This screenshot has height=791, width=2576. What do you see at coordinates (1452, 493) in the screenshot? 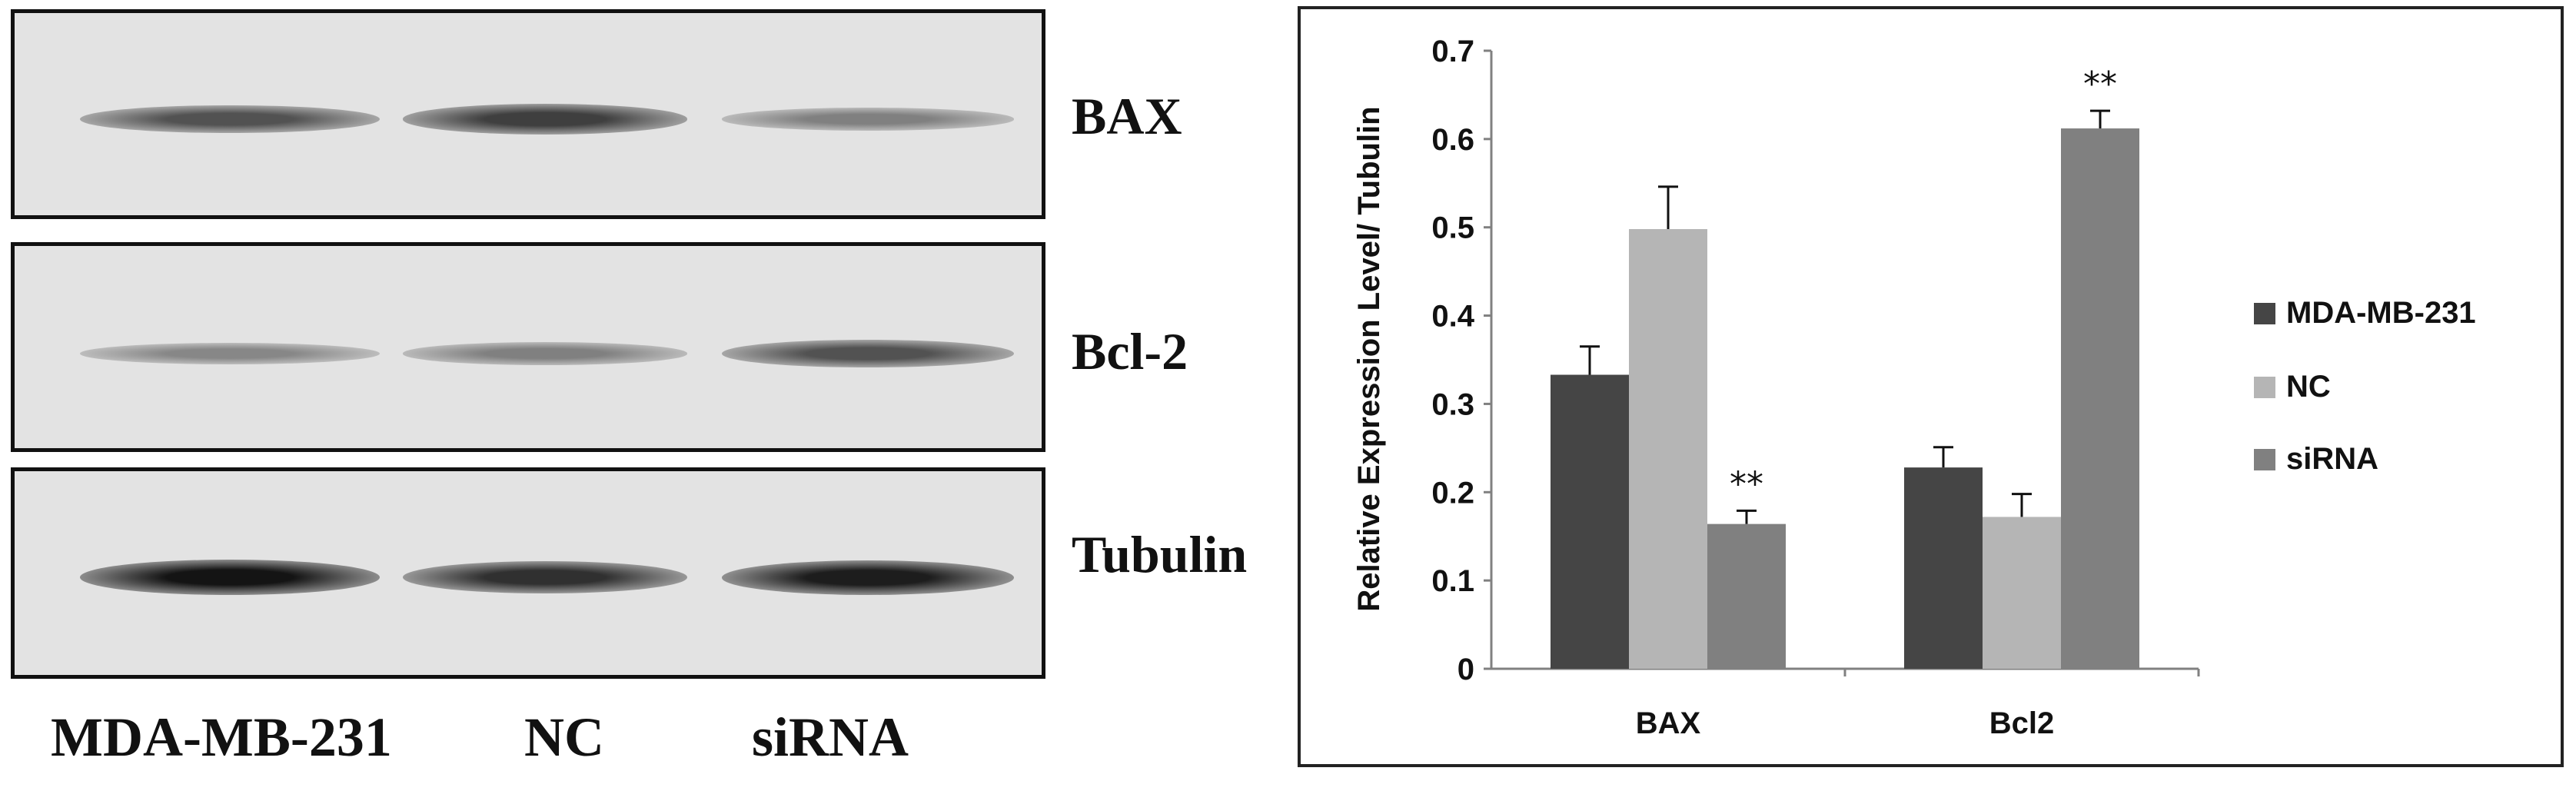
I see `y-tick-label: 0.2` at bounding box center [1452, 493].